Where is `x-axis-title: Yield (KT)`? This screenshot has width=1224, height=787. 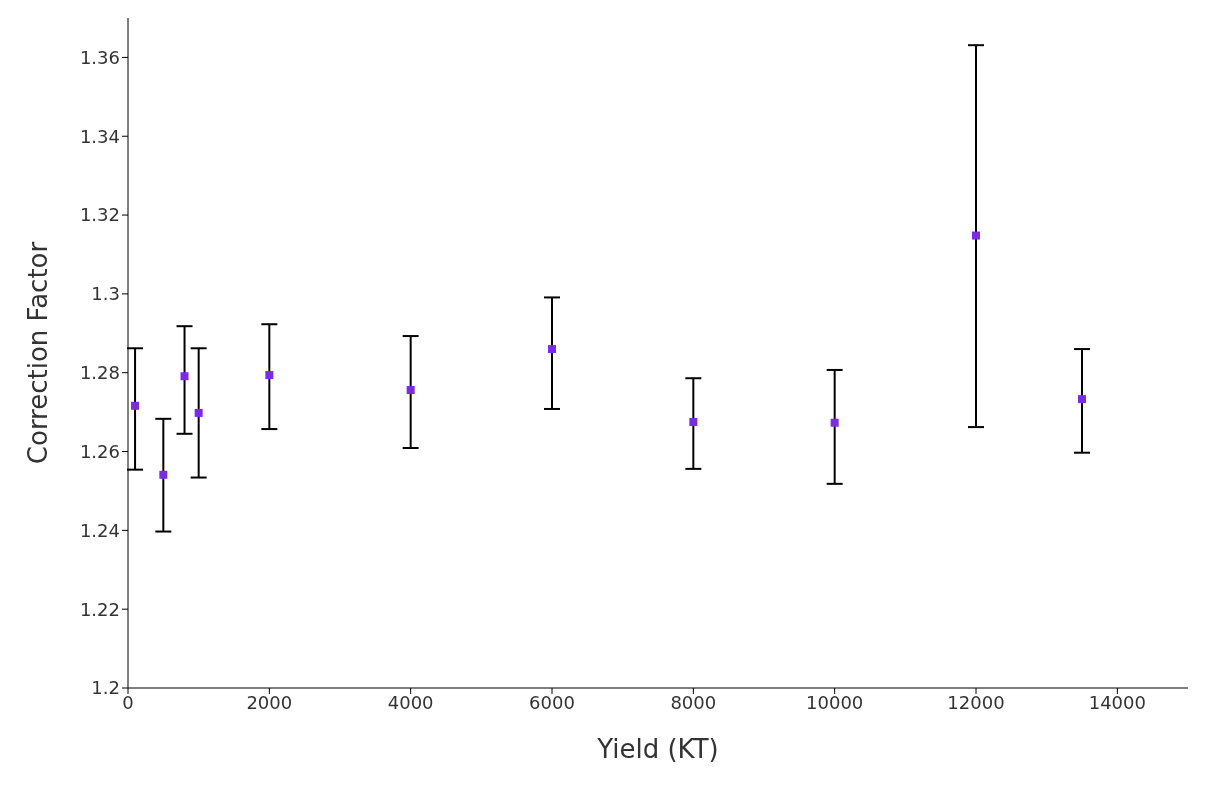 x-axis-title: Yield (KT) is located at coordinates (657, 749).